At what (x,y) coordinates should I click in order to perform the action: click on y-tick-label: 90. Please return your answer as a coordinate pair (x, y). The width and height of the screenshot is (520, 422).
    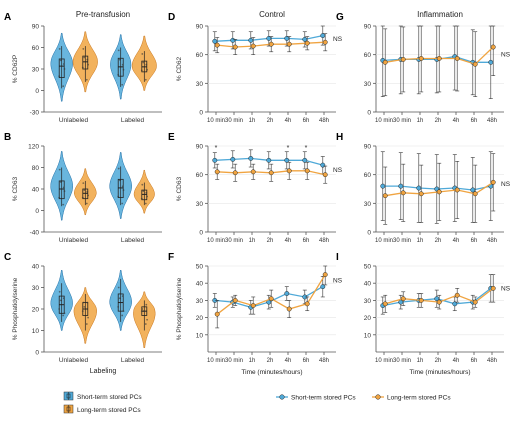
    Looking at the image, I should click on (368, 27).